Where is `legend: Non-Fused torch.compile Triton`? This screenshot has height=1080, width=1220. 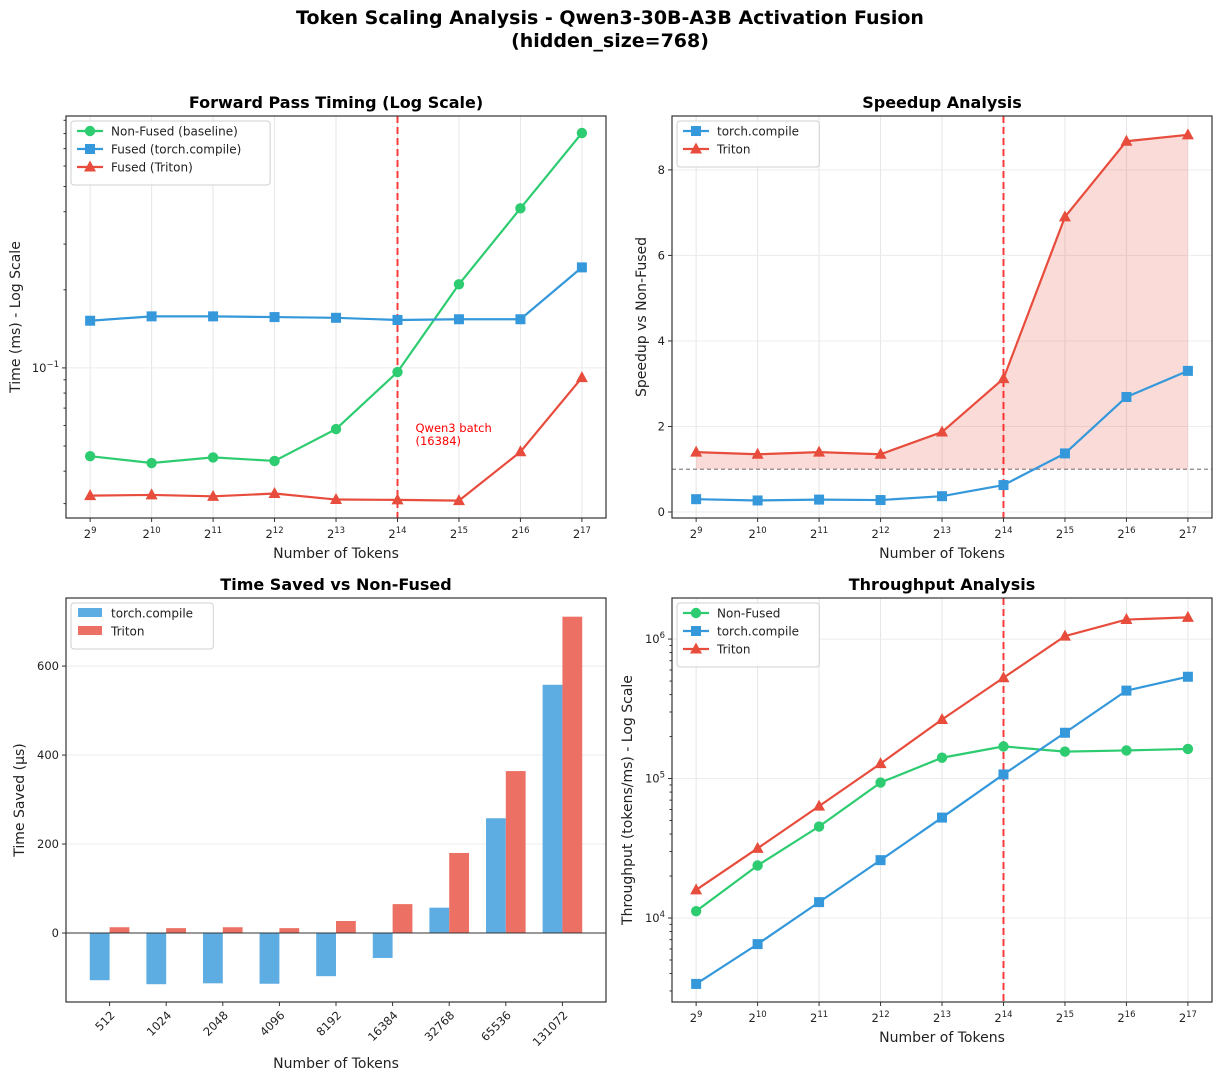 legend: Non-Fused torch.compile Triton is located at coordinates (748, 635).